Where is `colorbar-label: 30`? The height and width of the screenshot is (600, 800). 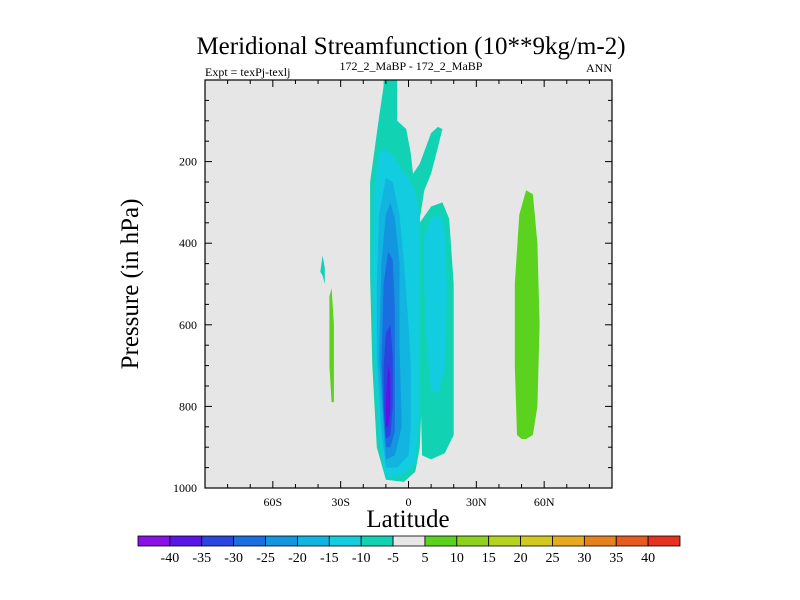
colorbar-label: 30 is located at coordinates (584, 558).